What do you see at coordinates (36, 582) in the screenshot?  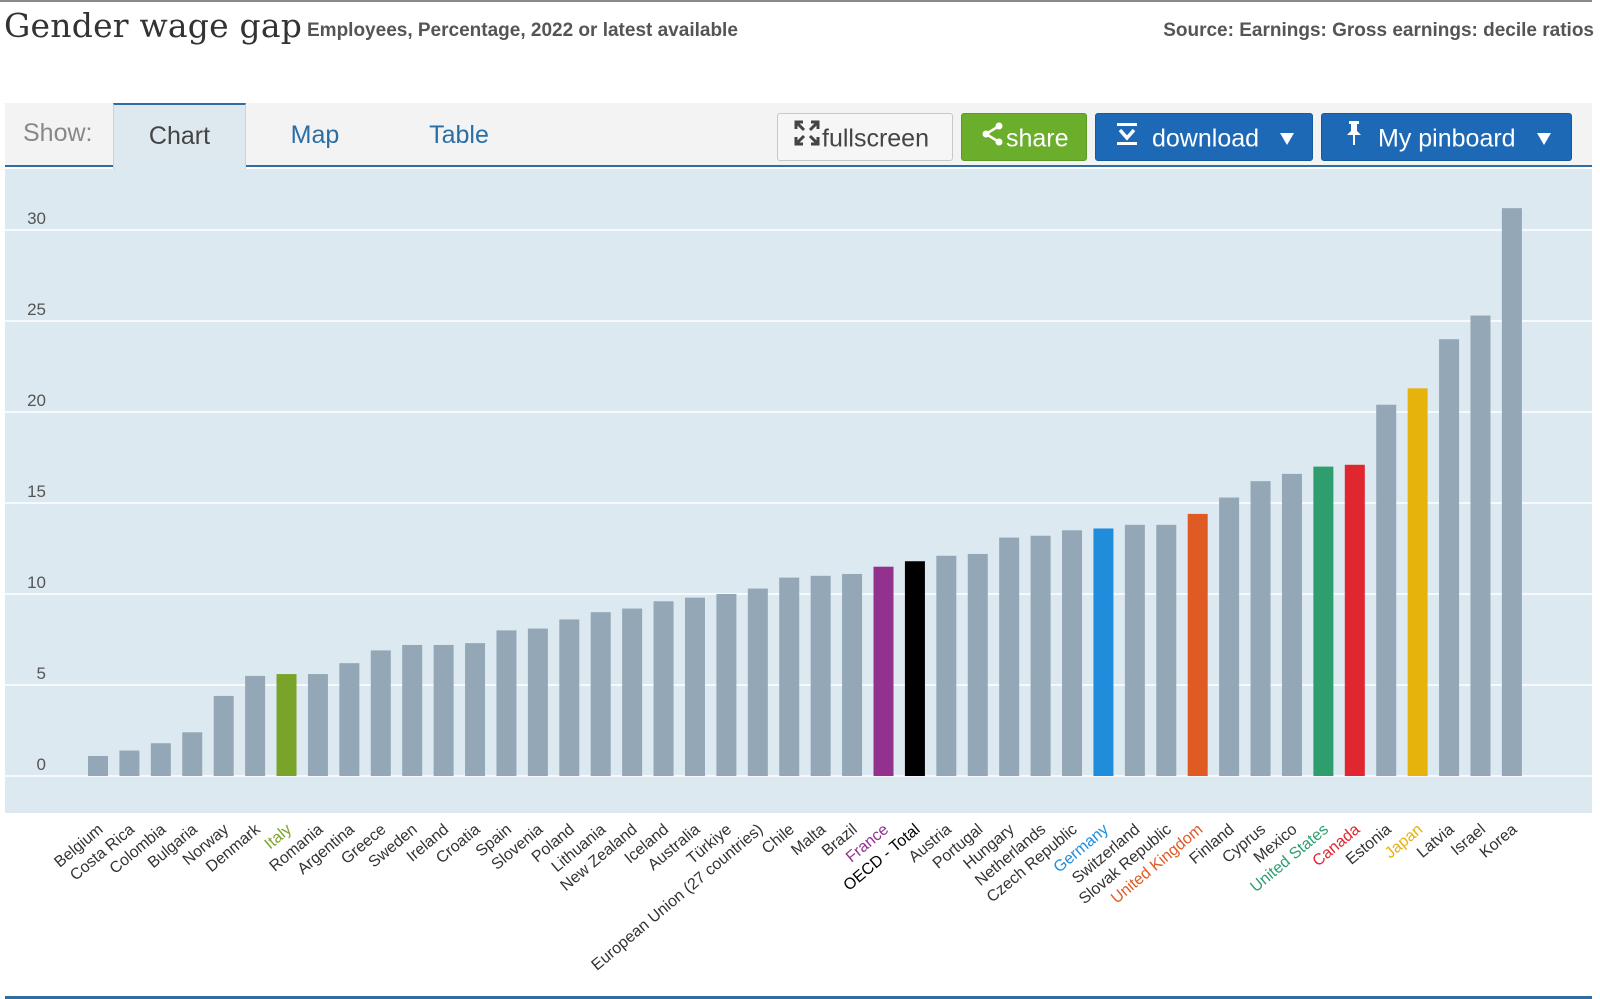 I see `y-tick-label: 10` at bounding box center [36, 582].